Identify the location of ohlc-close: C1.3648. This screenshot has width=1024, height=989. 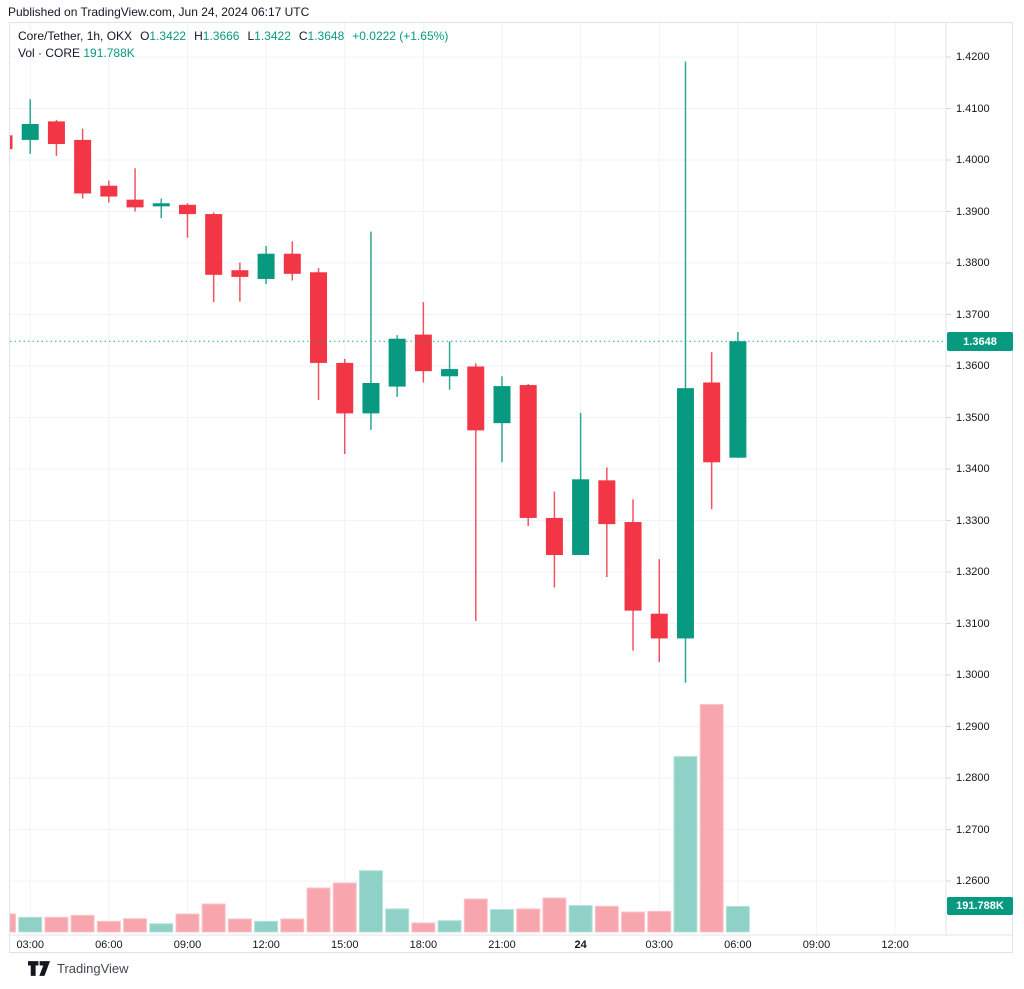
(321, 36).